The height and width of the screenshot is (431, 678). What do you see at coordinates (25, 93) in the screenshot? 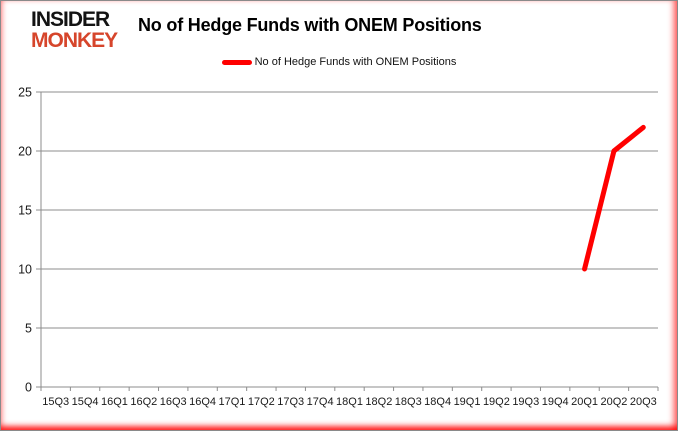
I see `y-tick-label: 25` at bounding box center [25, 93].